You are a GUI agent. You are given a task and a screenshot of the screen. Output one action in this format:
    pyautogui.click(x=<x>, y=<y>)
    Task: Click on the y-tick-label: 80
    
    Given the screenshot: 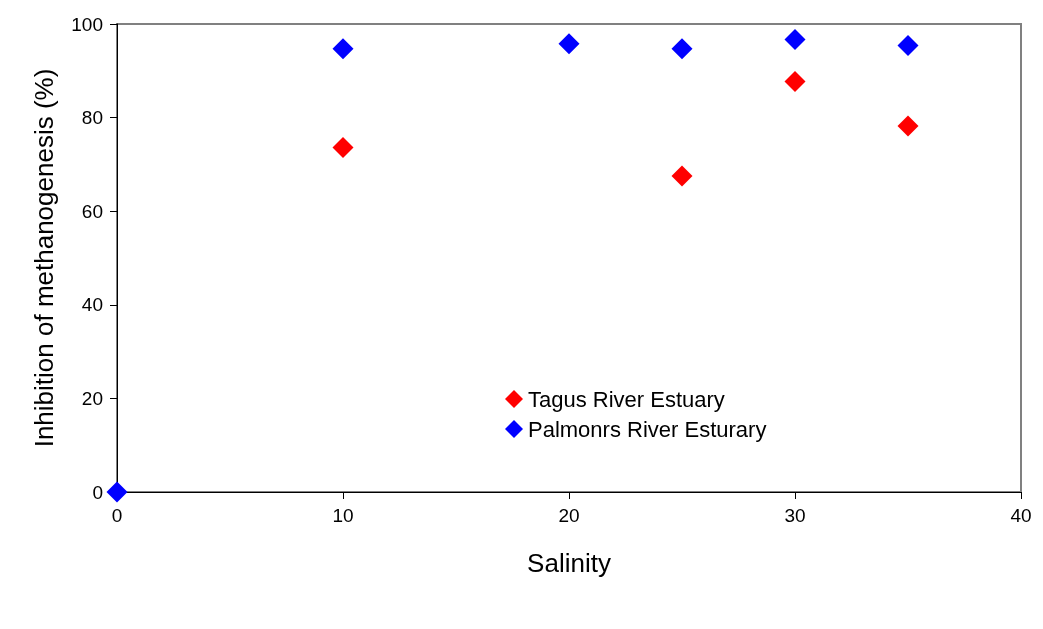 What is the action you would take?
    pyautogui.click(x=92, y=118)
    